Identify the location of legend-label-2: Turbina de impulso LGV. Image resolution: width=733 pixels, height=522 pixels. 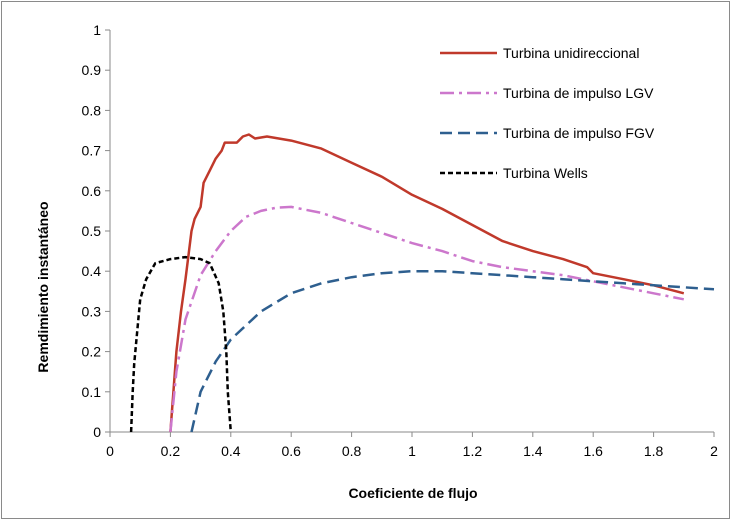
(578, 93).